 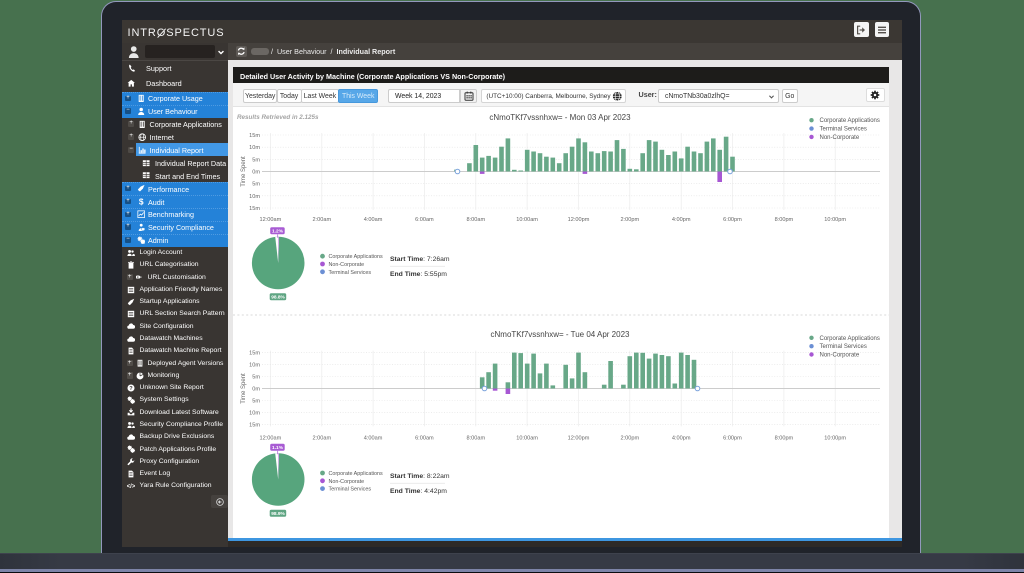 I want to click on svg-text: 1.1%, so click(x=278, y=448).